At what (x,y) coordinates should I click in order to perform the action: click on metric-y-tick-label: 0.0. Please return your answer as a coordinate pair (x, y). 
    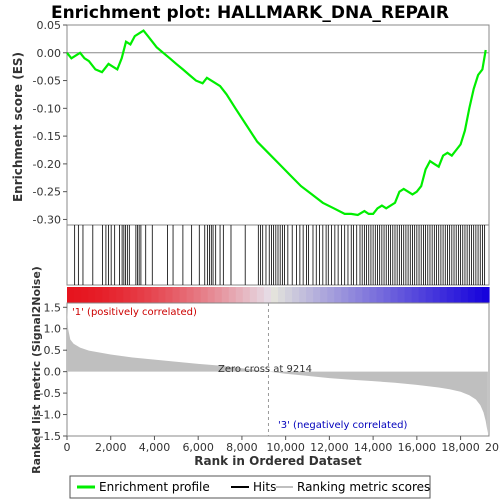
    Looking at the image, I should click on (53, 372).